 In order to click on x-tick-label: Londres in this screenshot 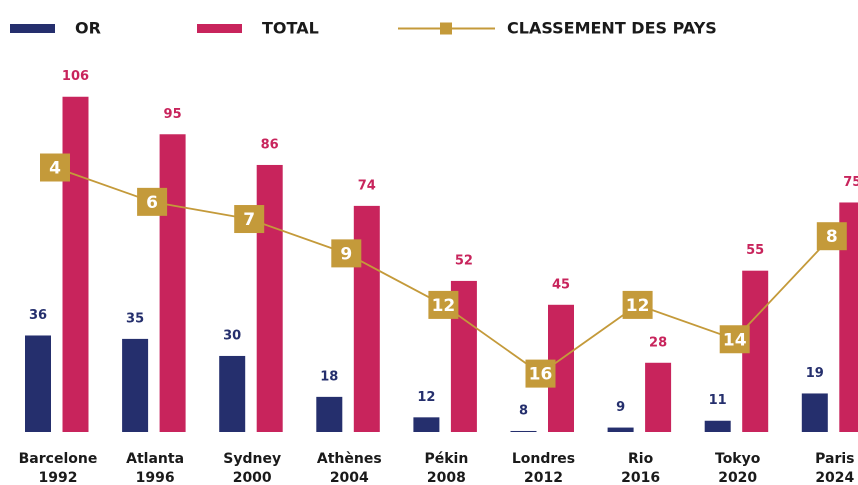, I will do `click(543, 459)`.